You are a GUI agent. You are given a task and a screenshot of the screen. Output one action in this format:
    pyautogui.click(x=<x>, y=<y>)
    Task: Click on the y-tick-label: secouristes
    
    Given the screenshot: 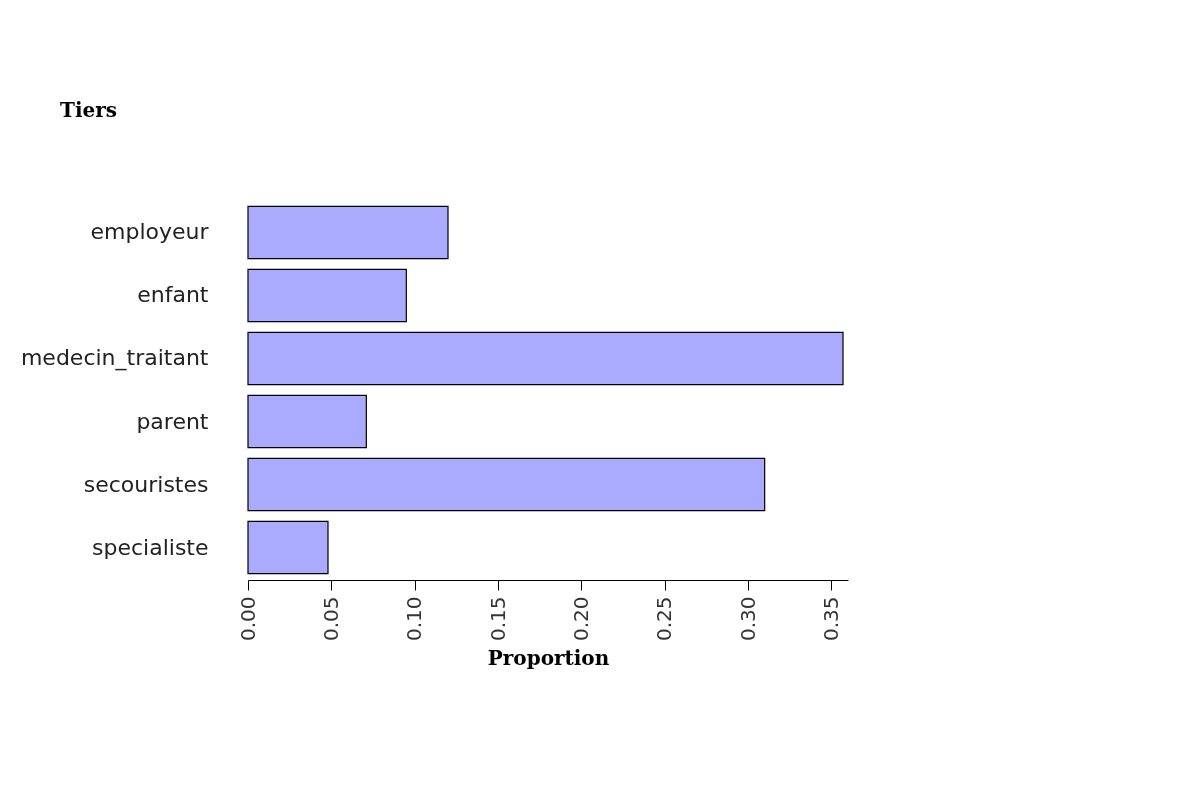 What is the action you would take?
    pyautogui.click(x=146, y=484)
    